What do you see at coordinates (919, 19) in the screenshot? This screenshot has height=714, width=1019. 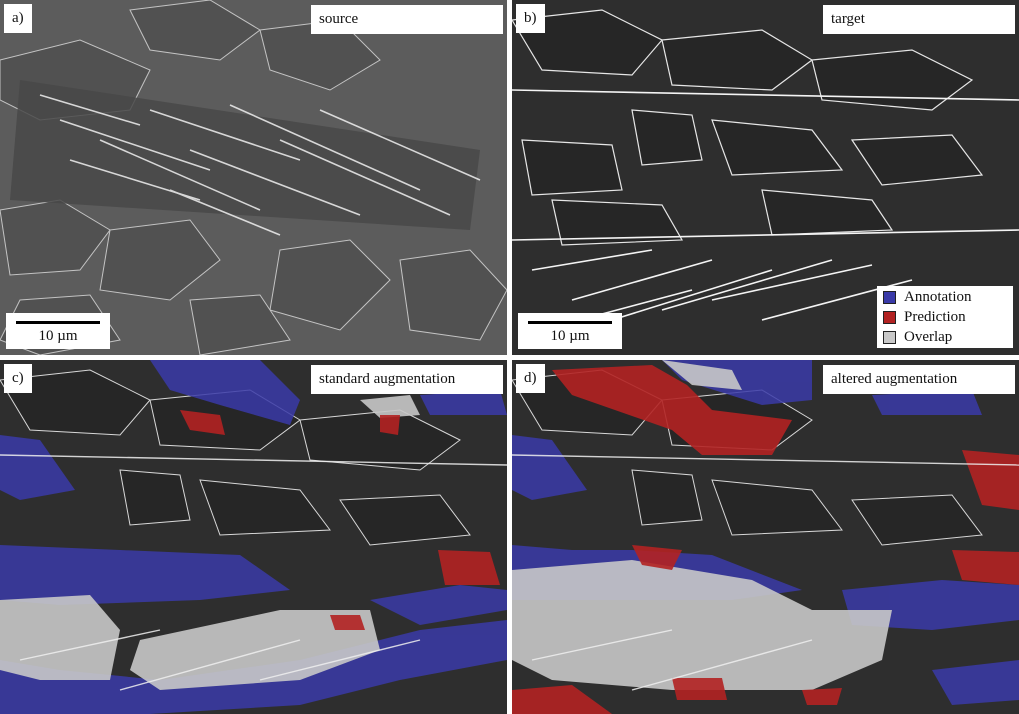 I see `panel-b-title: target` at bounding box center [919, 19].